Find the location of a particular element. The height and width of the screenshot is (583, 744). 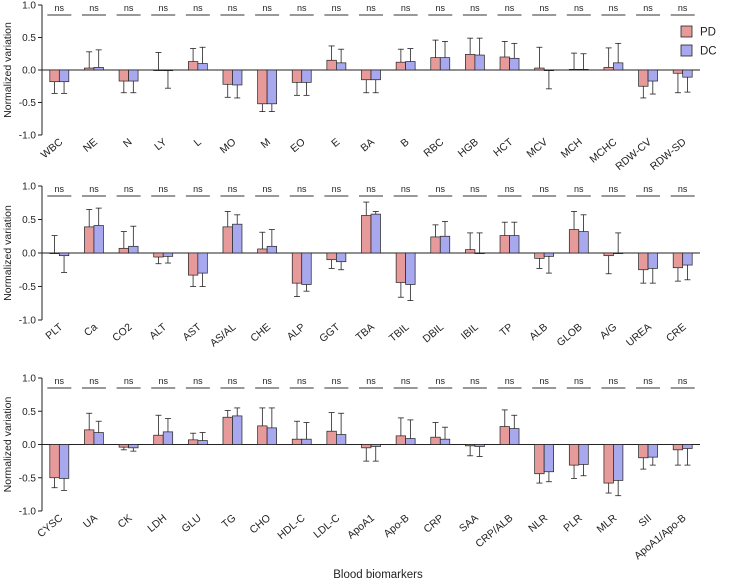

x-tick-label: CRP is located at coordinates (433, 523).